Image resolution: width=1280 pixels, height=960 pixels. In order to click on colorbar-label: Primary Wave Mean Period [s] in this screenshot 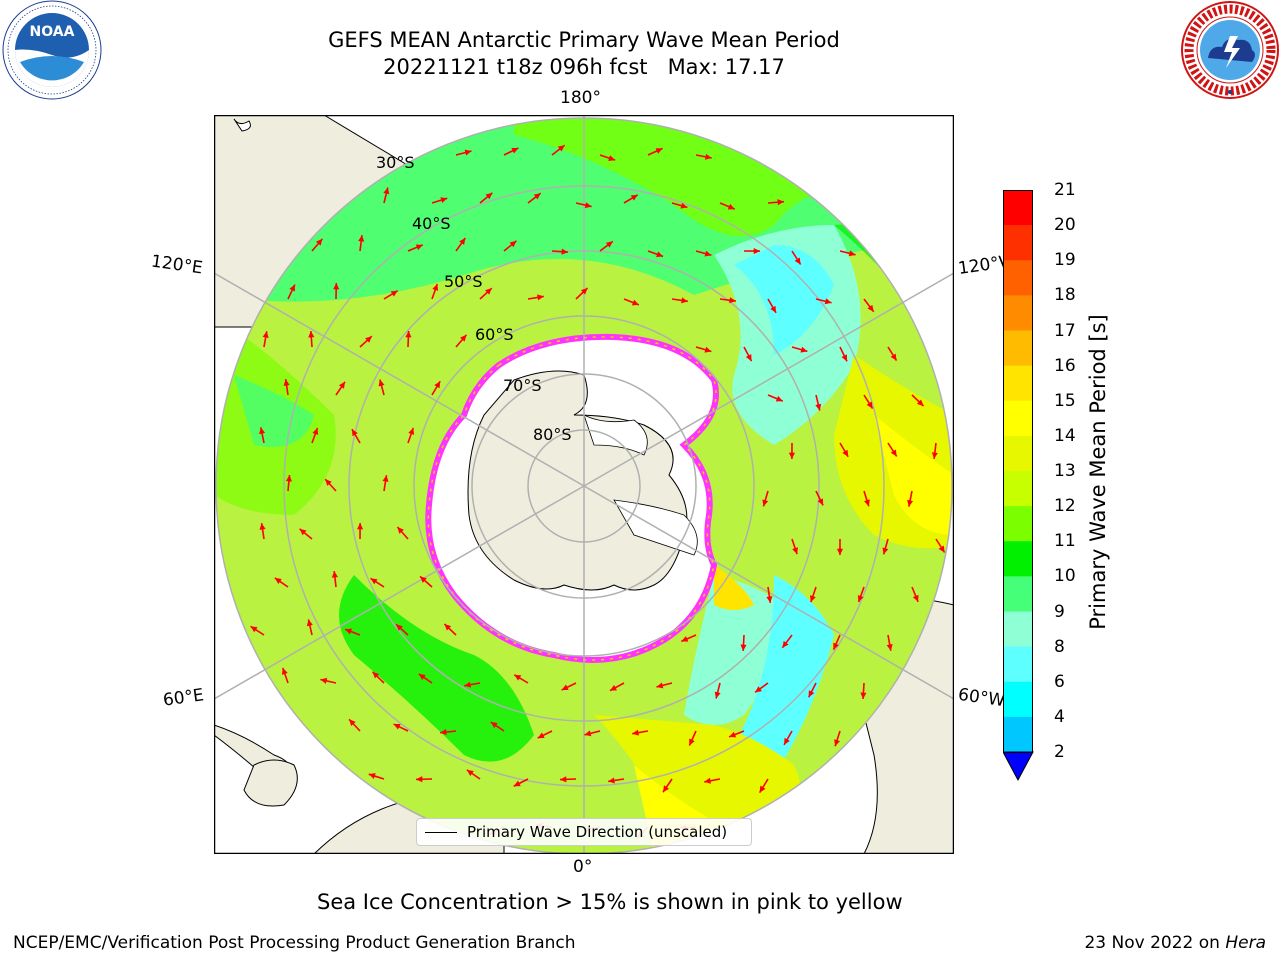, I will do `click(1098, 472)`.